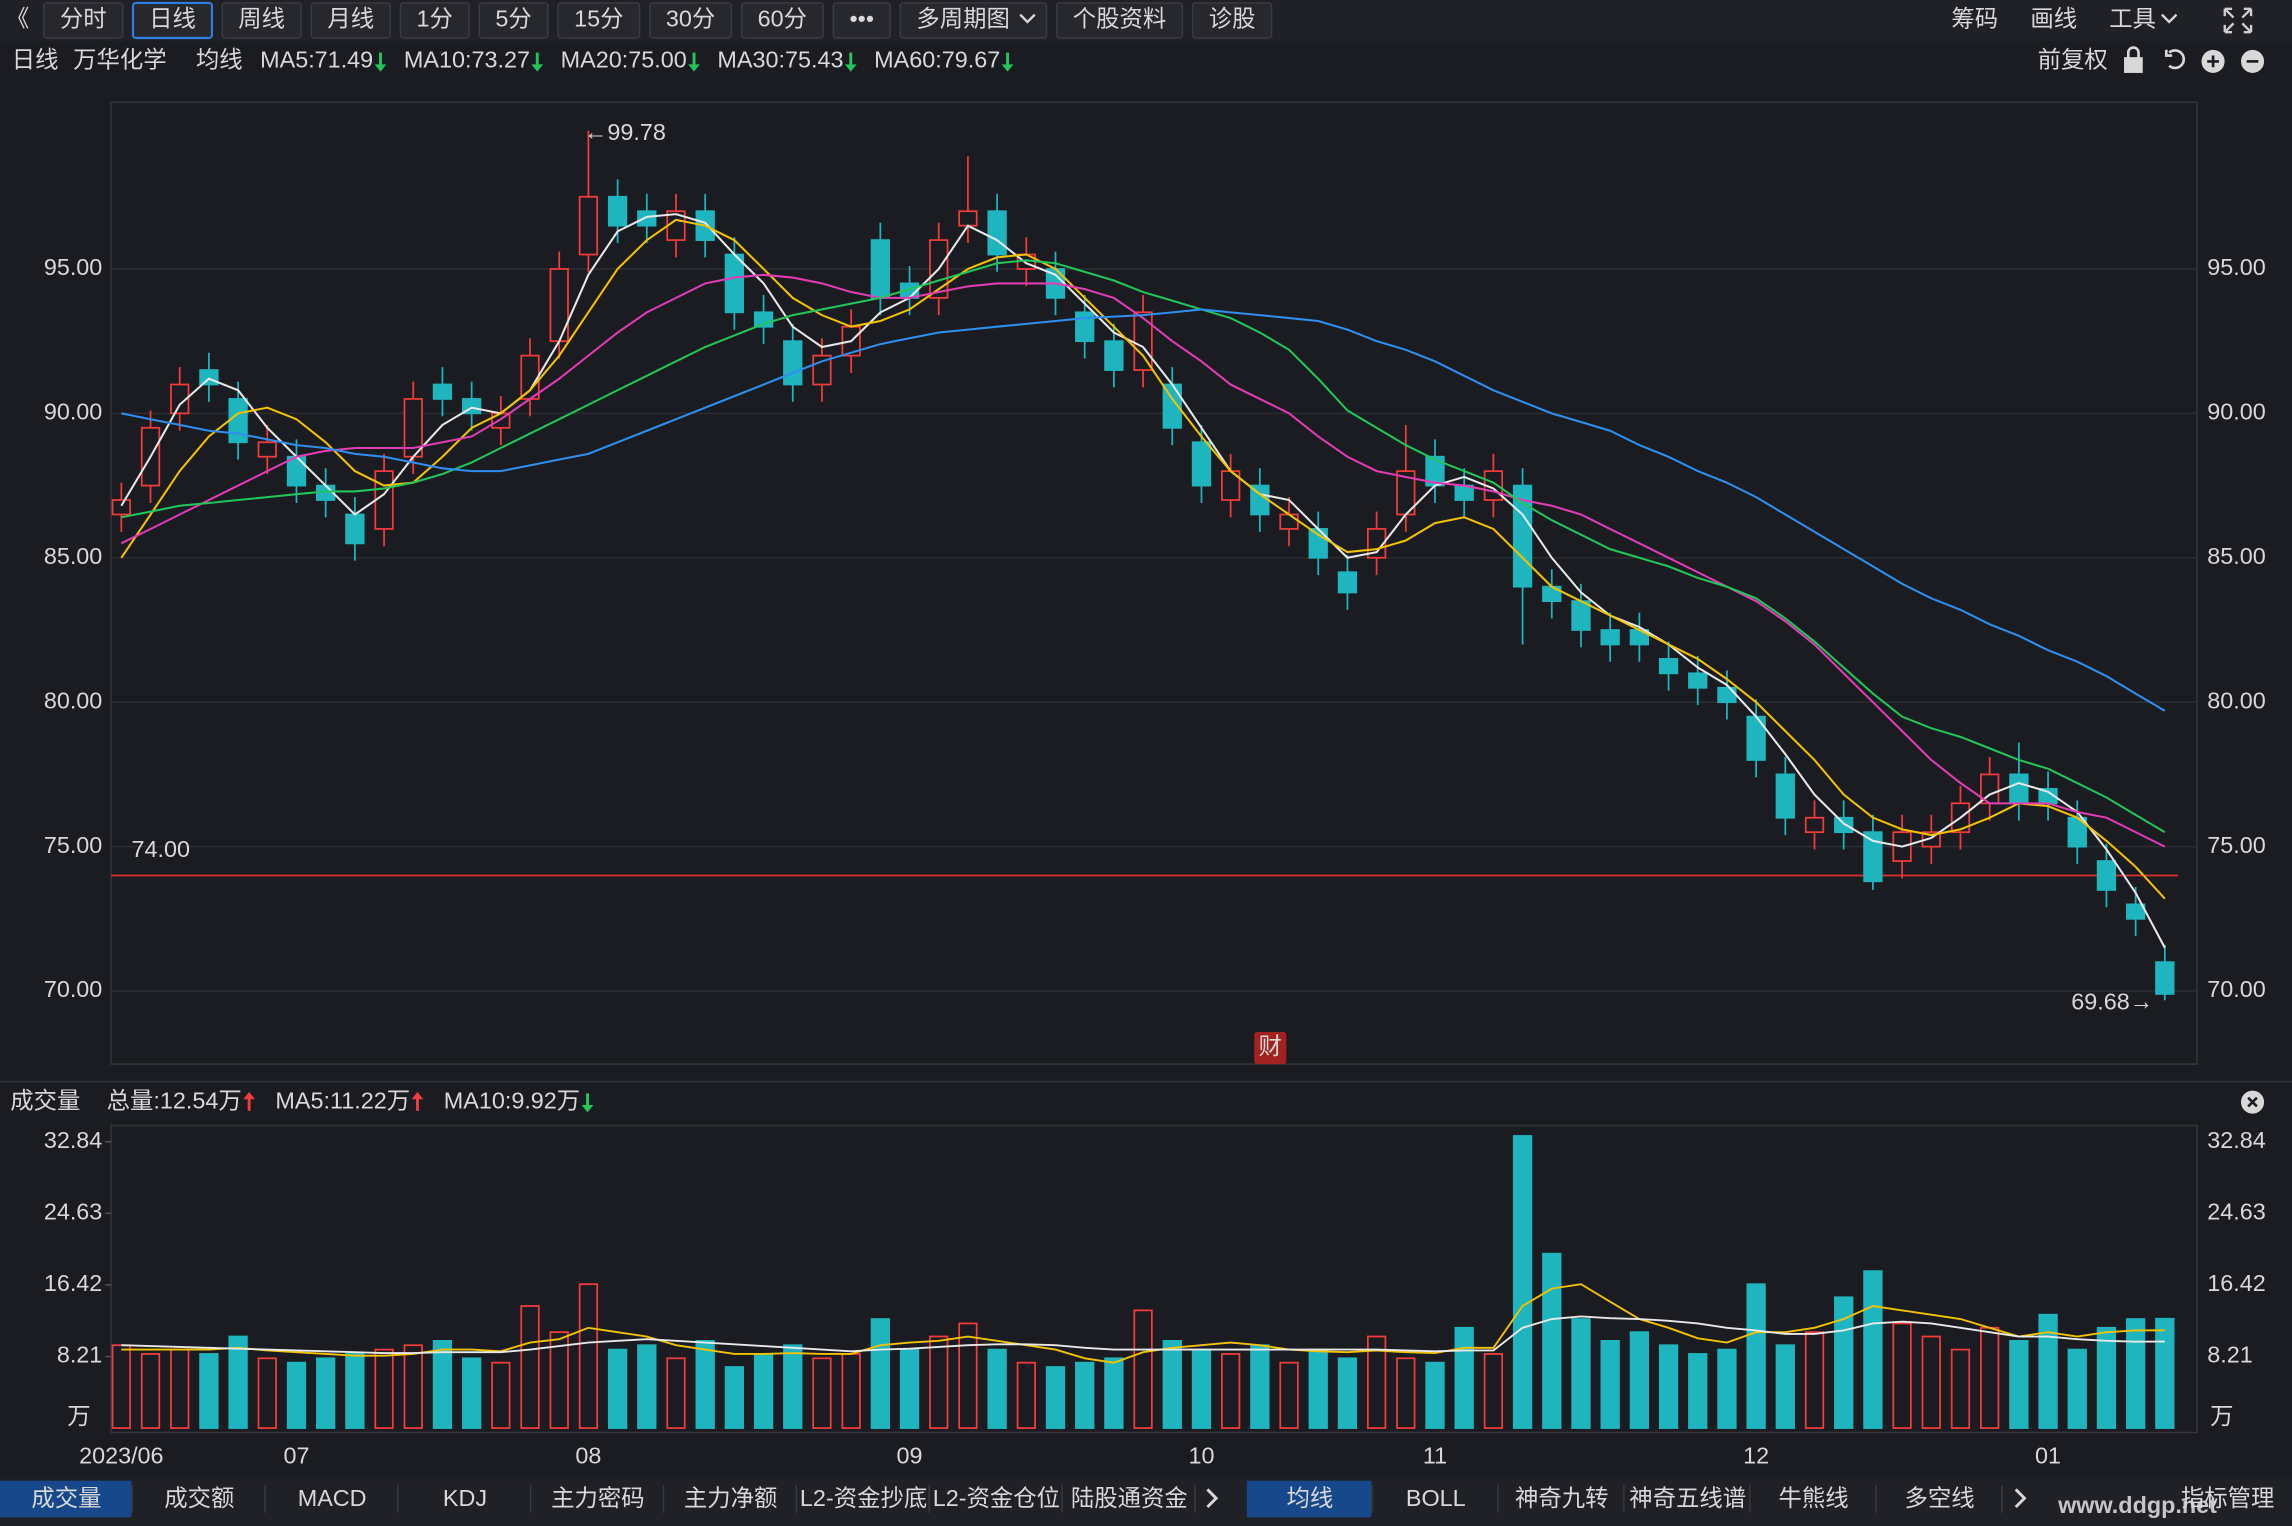  I want to click on toolbar-label: 30分, so click(690, 19).